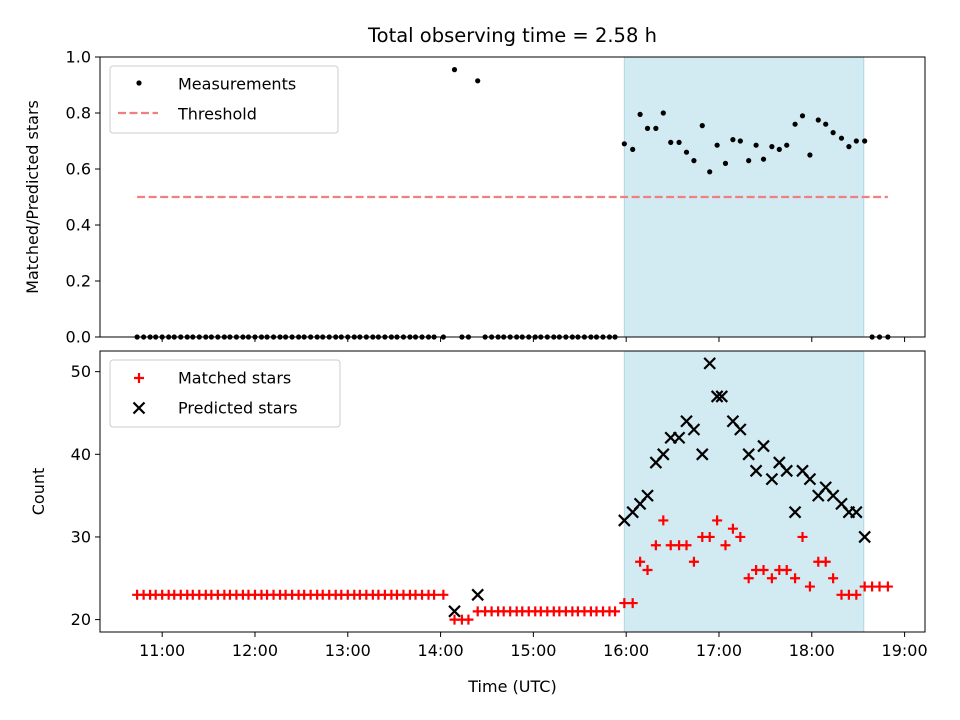 The width and height of the screenshot is (960, 720). I want to click on x-tick-label: 11:00, so click(162, 650).